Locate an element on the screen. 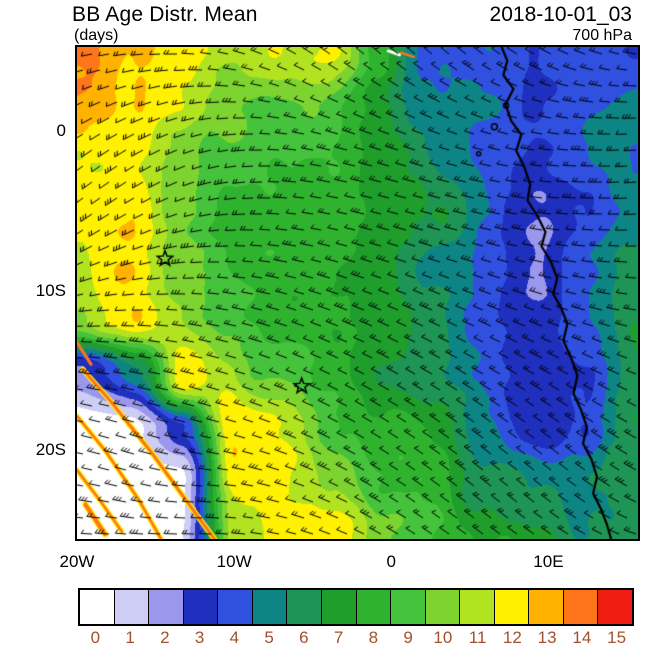 The image size is (650, 667). colorbar-tick-label: 11 is located at coordinates (477, 637).